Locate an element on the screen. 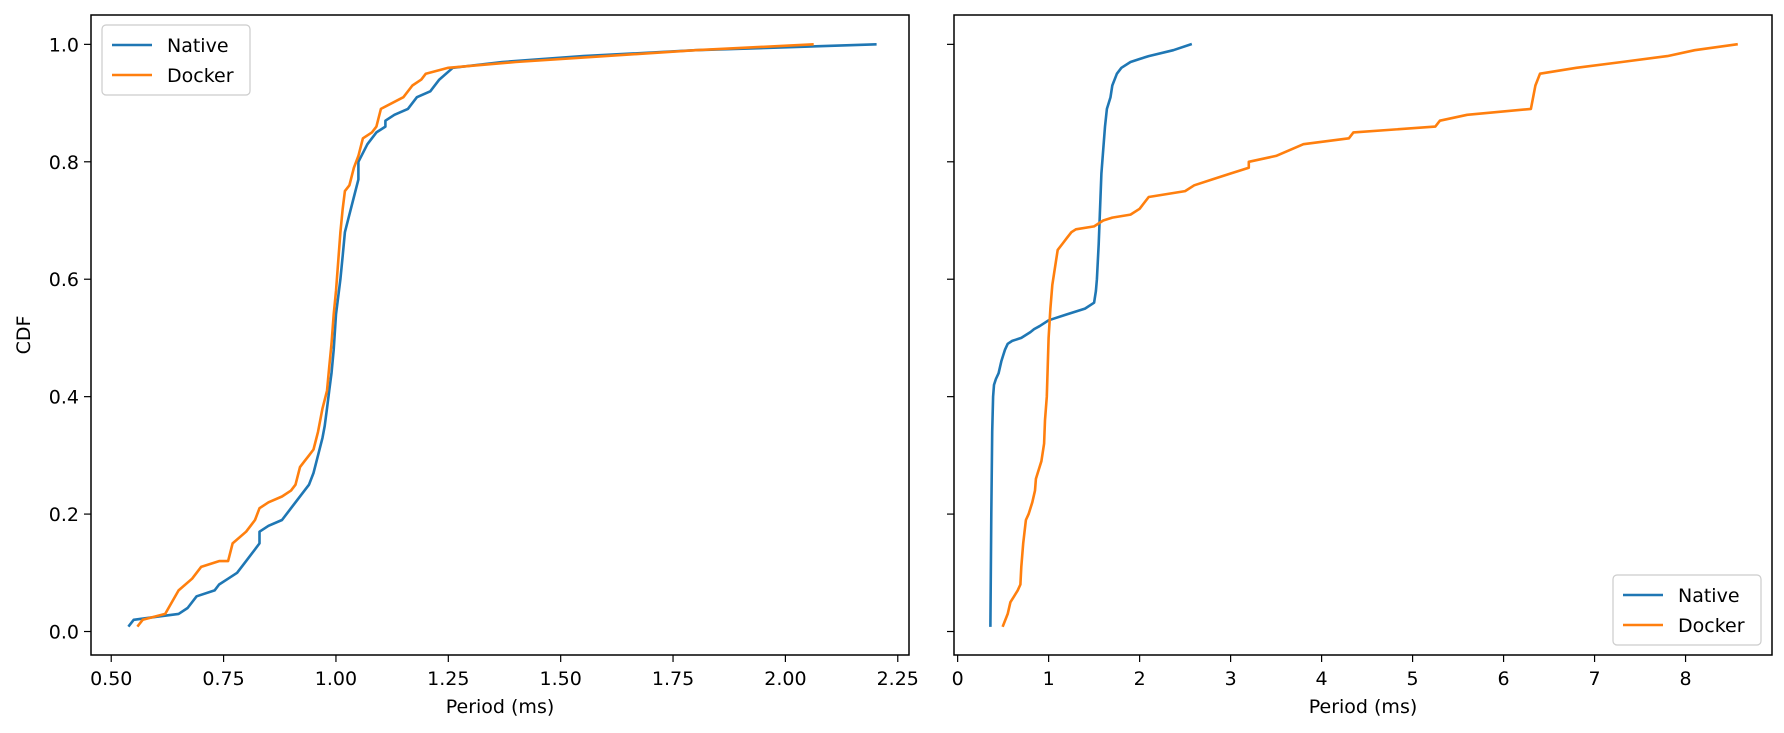 The height and width of the screenshot is (733, 1784). y-tick-label: 0.8 is located at coordinates (64, 163).